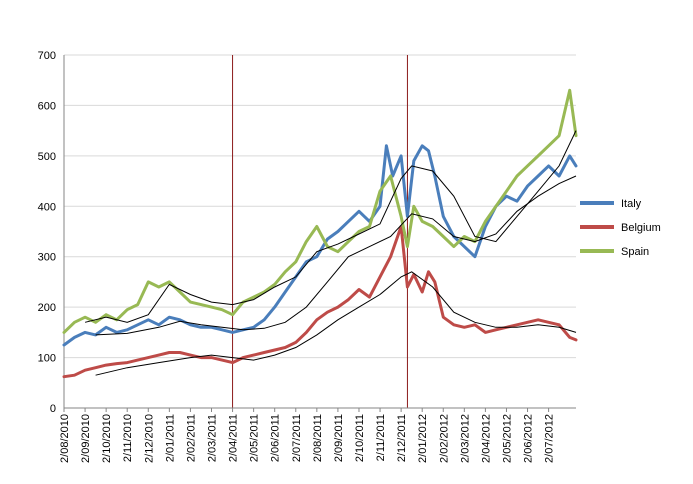 Image resolution: width=693 pixels, height=484 pixels. I want to click on y-tick-label: 500, so click(47, 157).